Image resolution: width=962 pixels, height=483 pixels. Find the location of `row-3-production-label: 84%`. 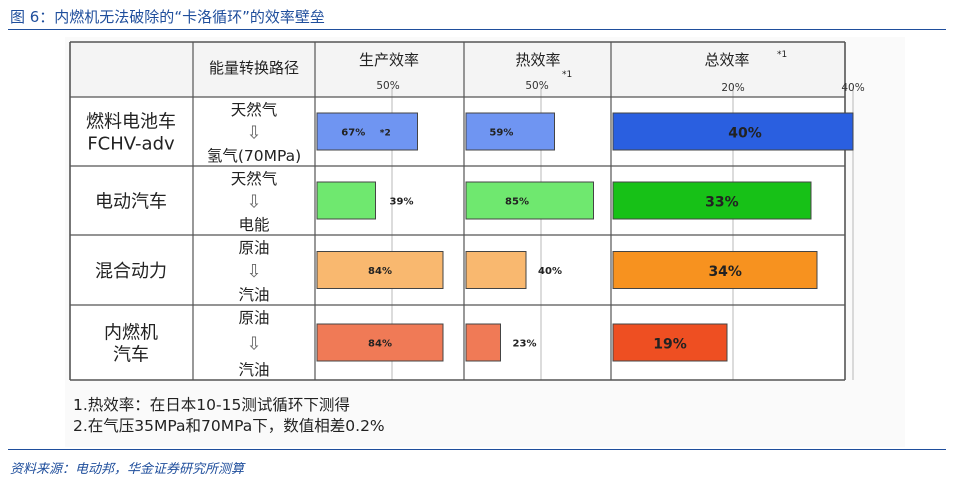

row-3-production-label: 84% is located at coordinates (380, 271).